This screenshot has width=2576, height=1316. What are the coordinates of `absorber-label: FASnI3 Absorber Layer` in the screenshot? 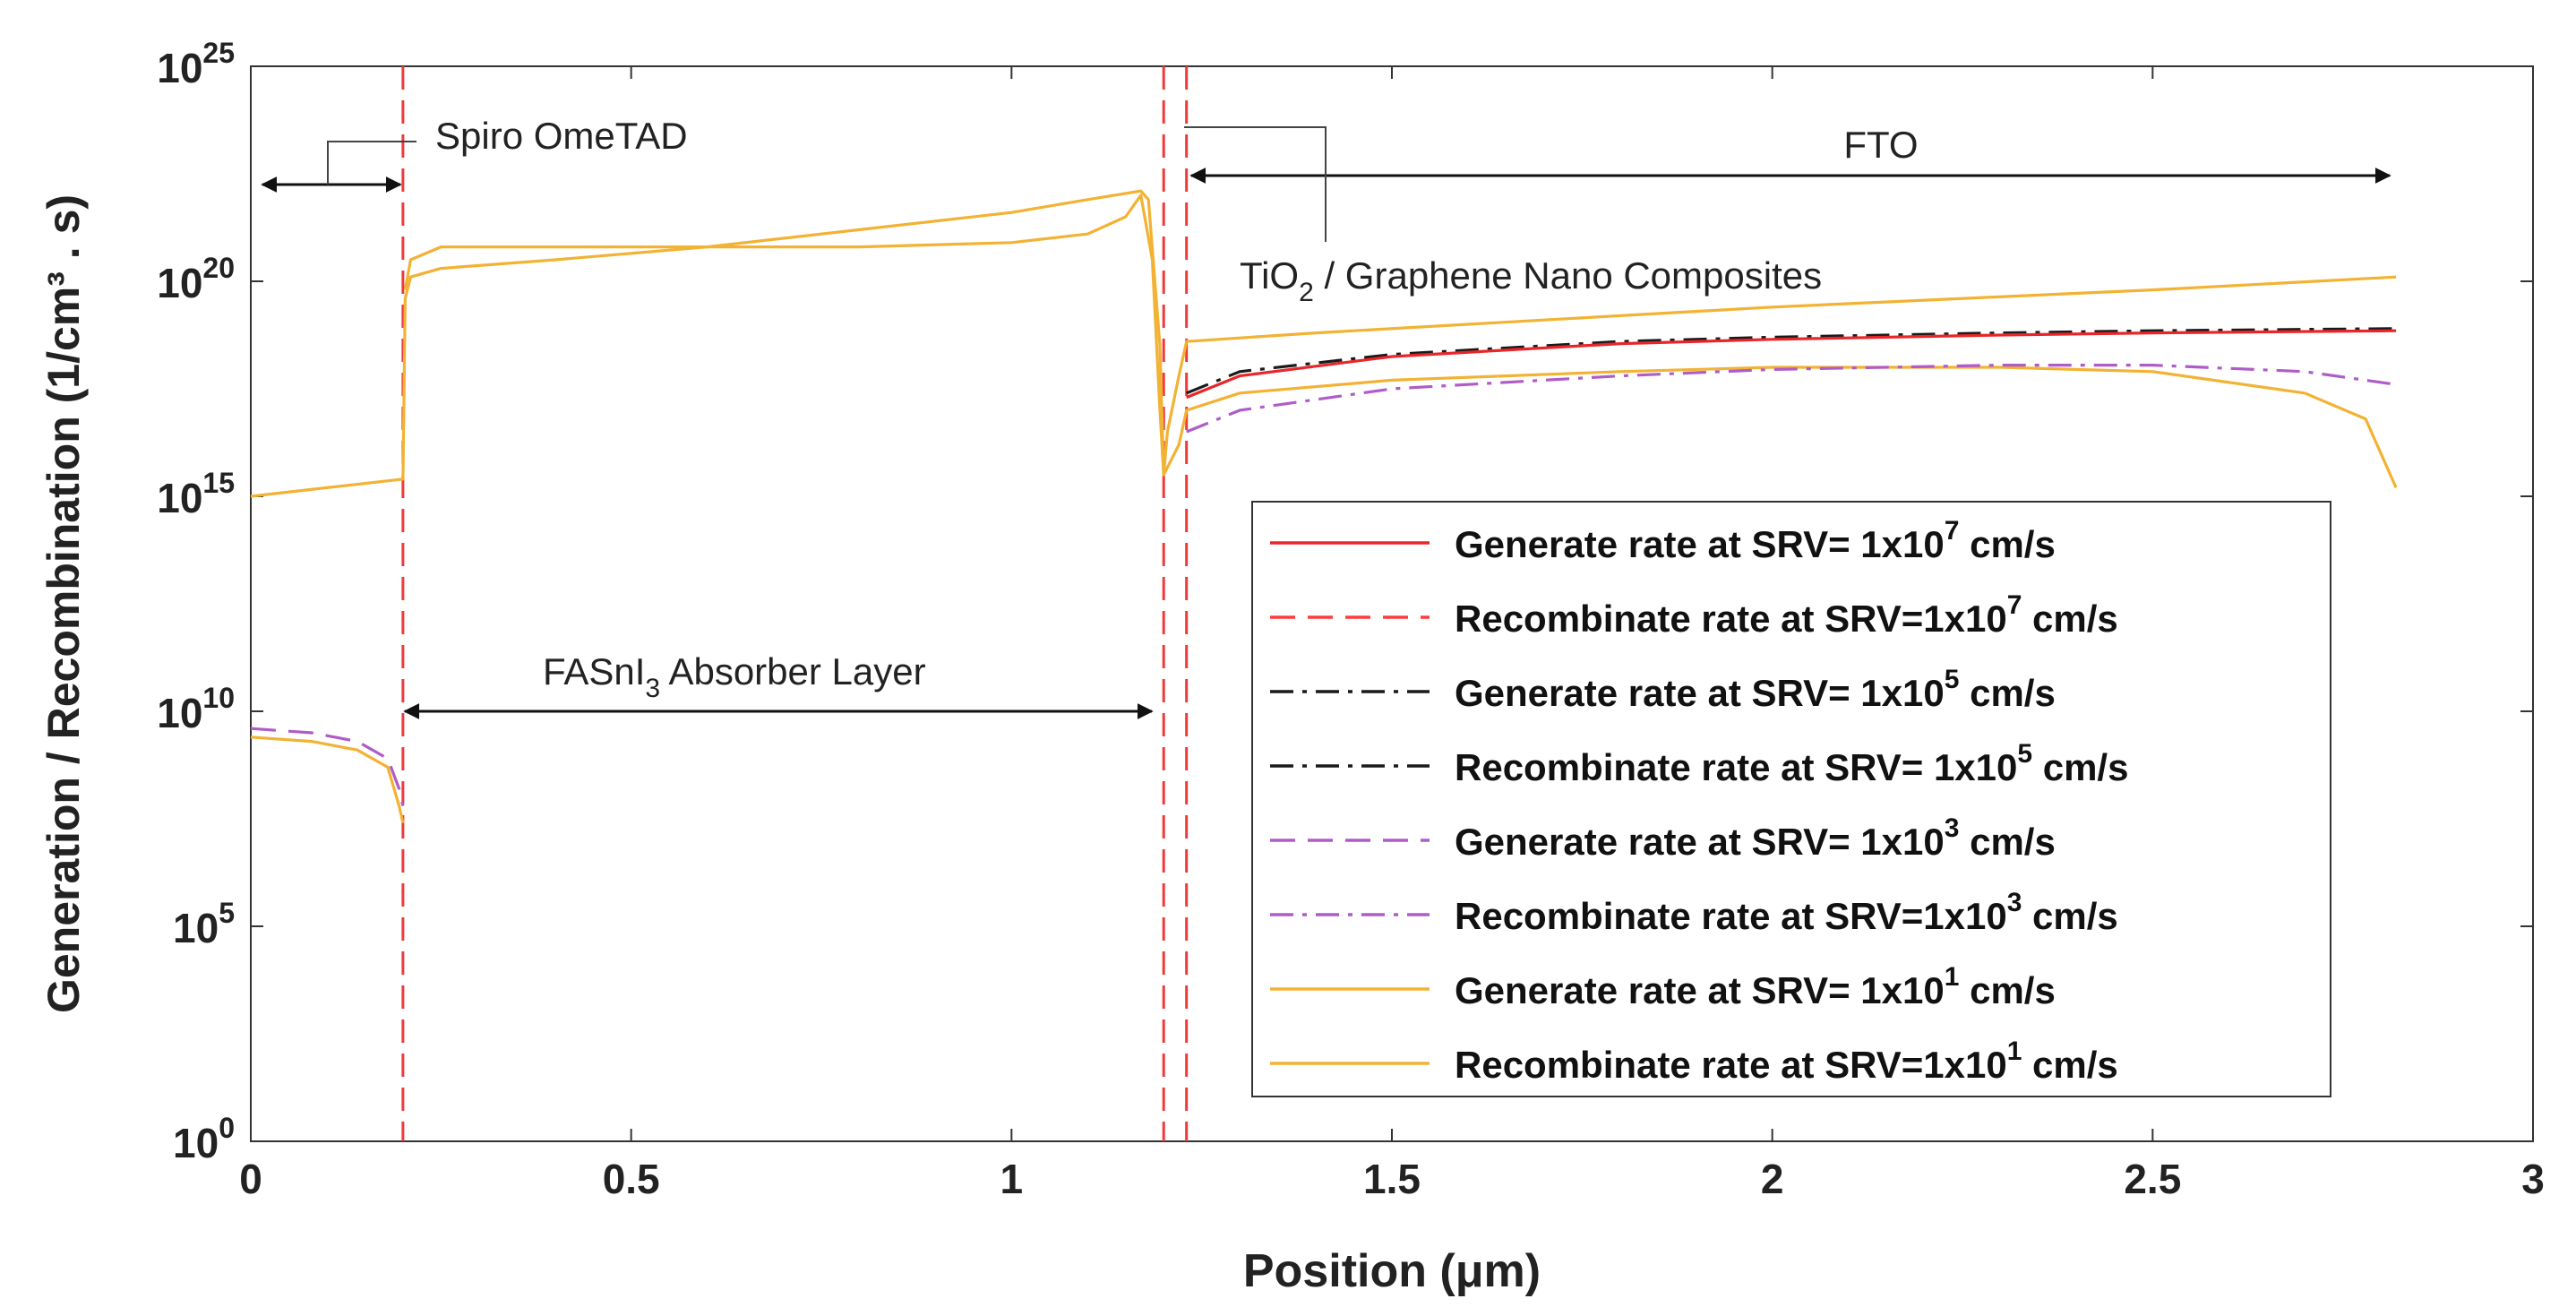 It's located at (734, 676).